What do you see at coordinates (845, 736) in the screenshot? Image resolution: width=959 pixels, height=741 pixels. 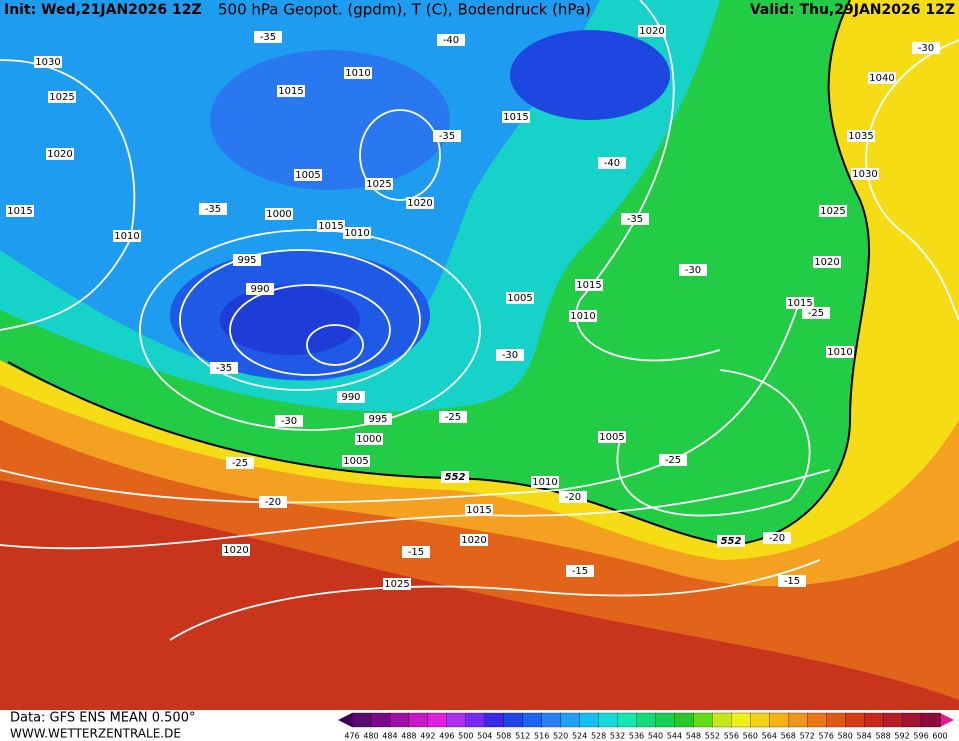 I see `colorbar-label: 580` at bounding box center [845, 736].